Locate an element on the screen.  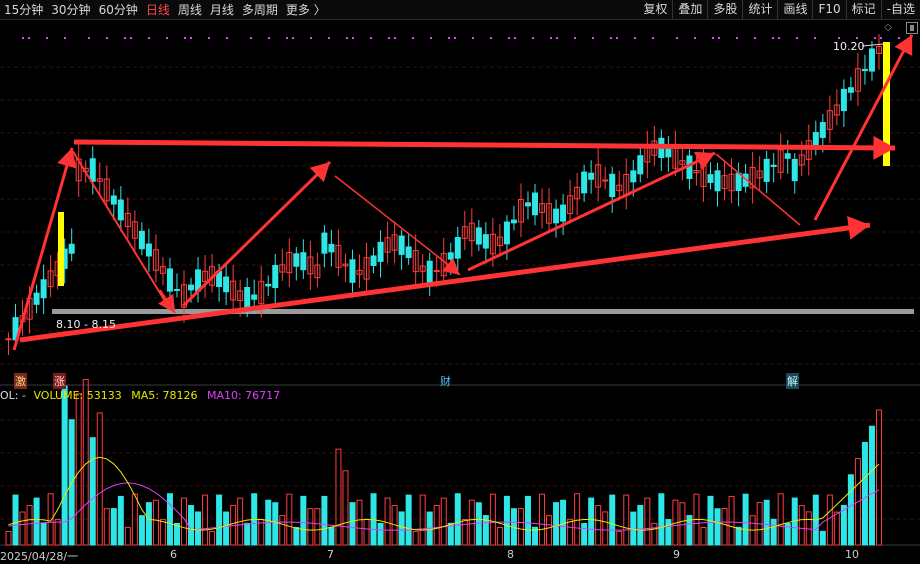
volume-value: VOLUME: 53133 is located at coordinates (77, 395).